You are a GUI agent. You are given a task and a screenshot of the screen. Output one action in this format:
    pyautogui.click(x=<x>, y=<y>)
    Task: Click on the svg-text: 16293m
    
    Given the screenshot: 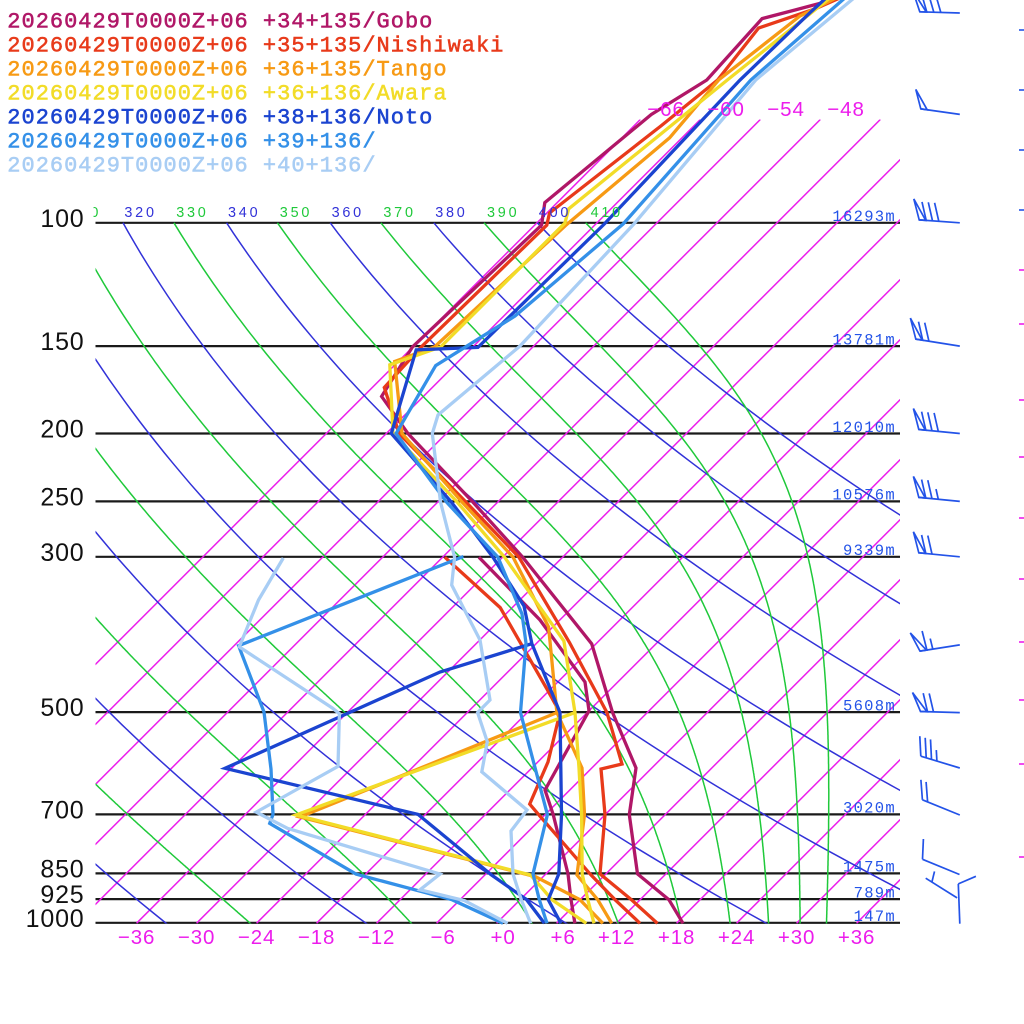 What is the action you would take?
    pyautogui.click(x=864, y=217)
    